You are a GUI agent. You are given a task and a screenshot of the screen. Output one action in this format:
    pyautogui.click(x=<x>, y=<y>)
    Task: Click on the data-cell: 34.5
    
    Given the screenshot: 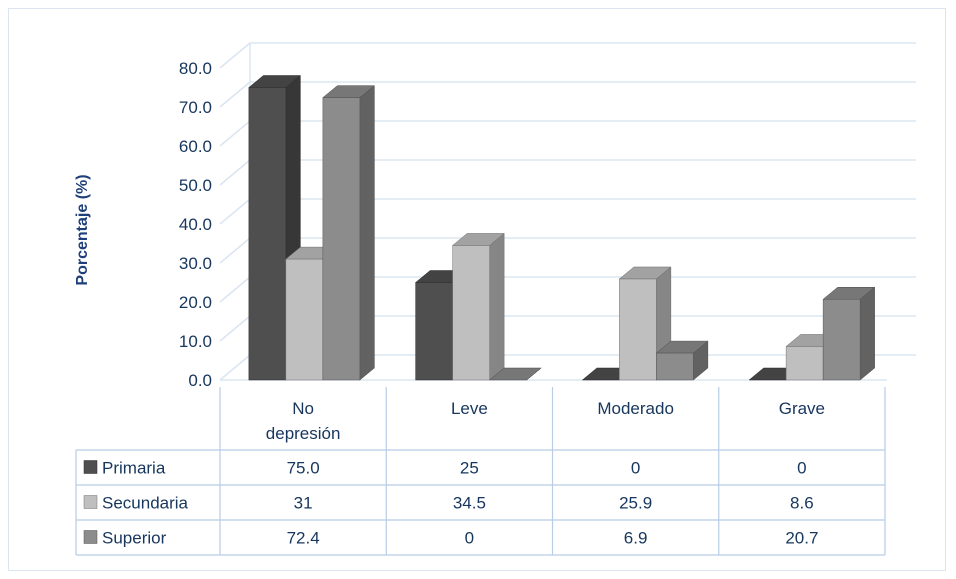 What is the action you would take?
    pyautogui.click(x=469, y=503)
    